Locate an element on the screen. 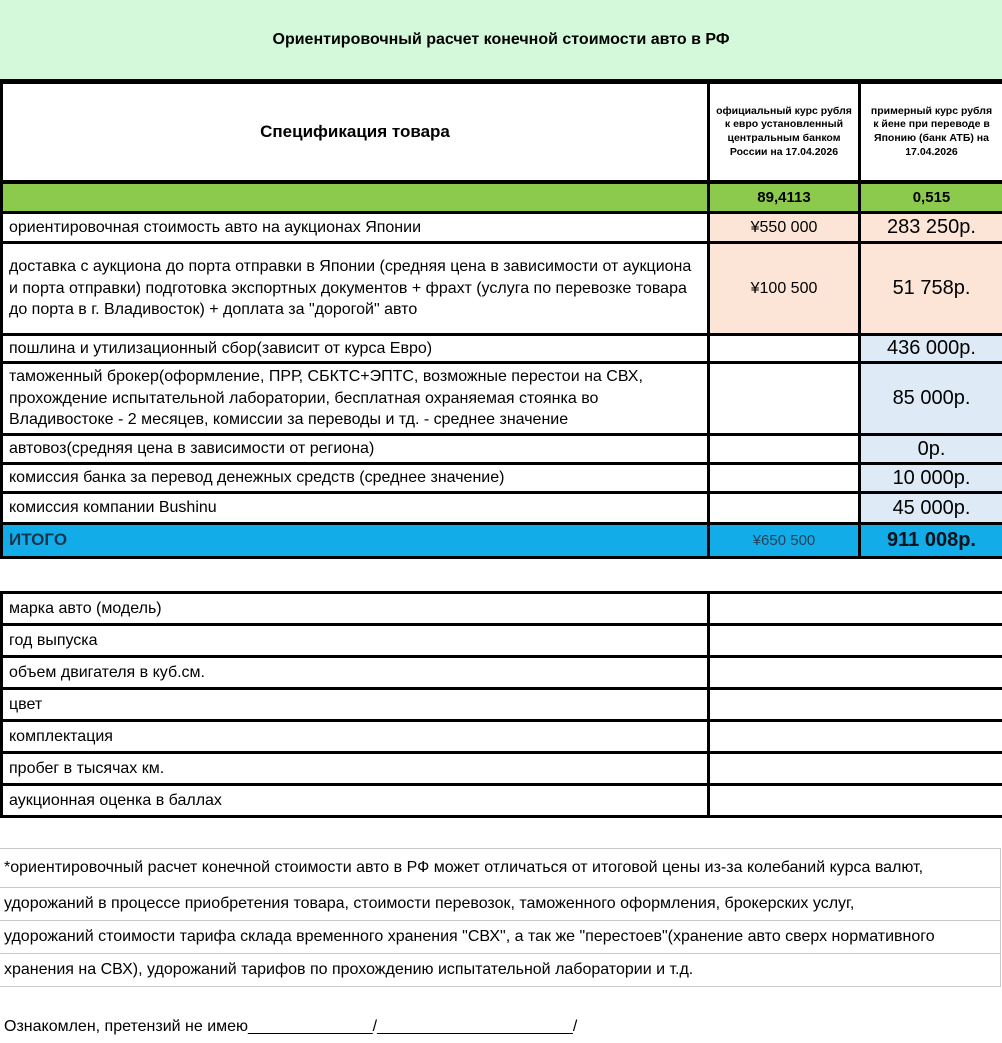 This screenshot has width=1002, height=1043. rub-value: 436 000р. is located at coordinates (930, 348).